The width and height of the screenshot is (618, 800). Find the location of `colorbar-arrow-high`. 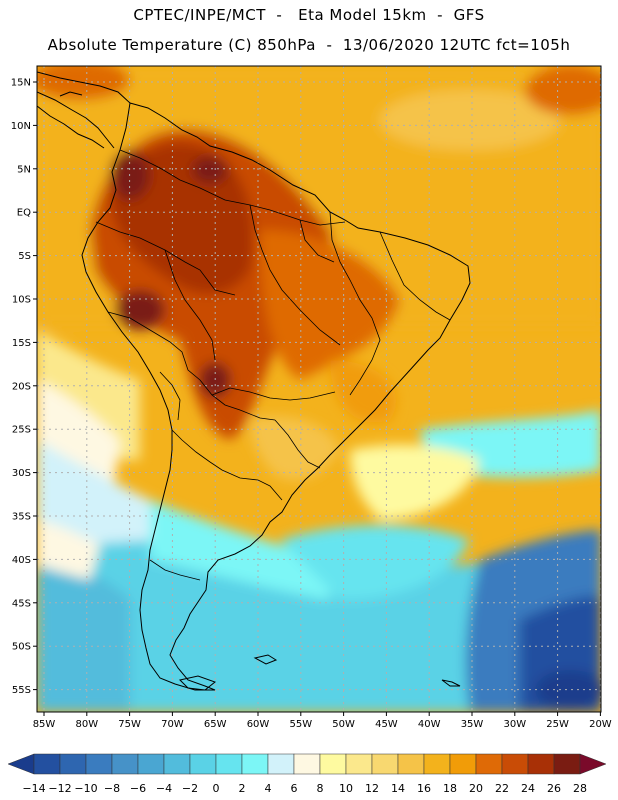

colorbar-arrow-high is located at coordinates (593, 764).